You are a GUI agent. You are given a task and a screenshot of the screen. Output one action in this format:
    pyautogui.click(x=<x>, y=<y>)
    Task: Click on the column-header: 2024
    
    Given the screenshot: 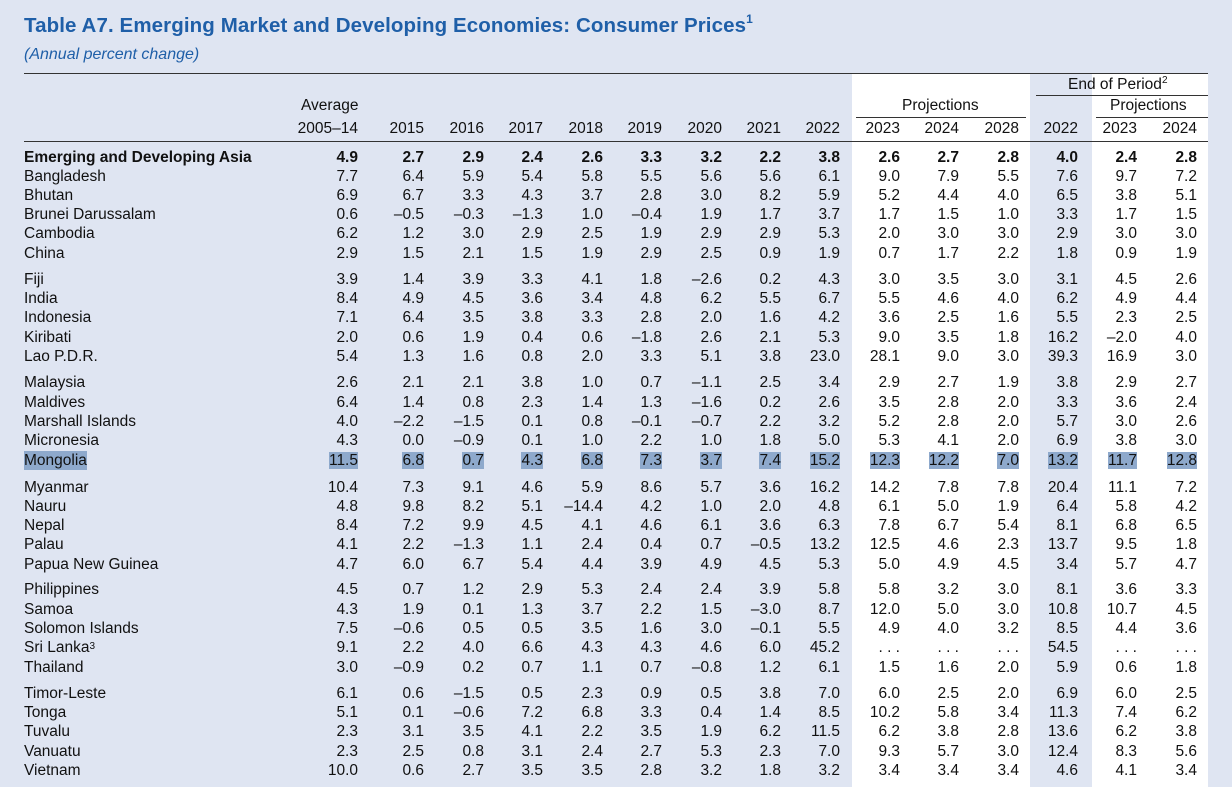 What is the action you would take?
    pyautogui.click(x=941, y=128)
    